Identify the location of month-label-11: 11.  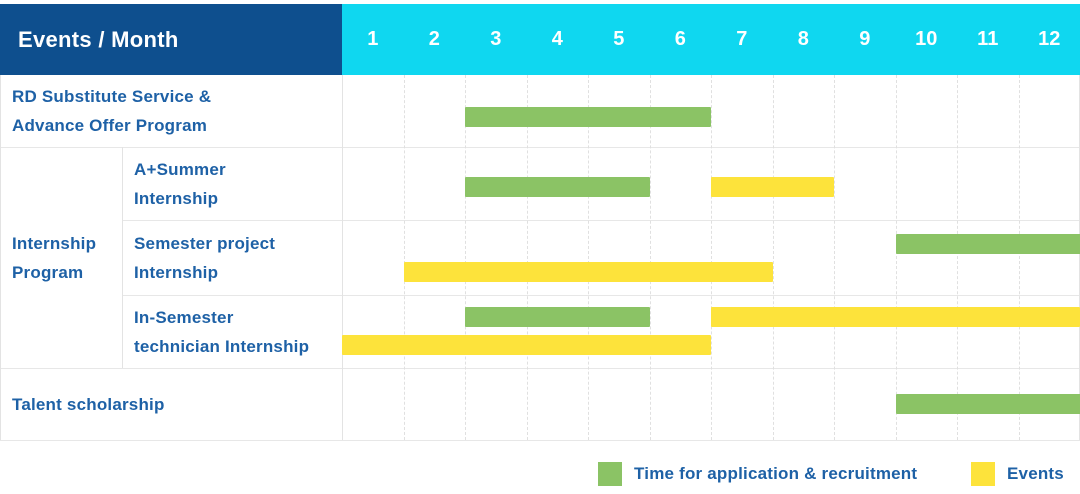
(988, 39).